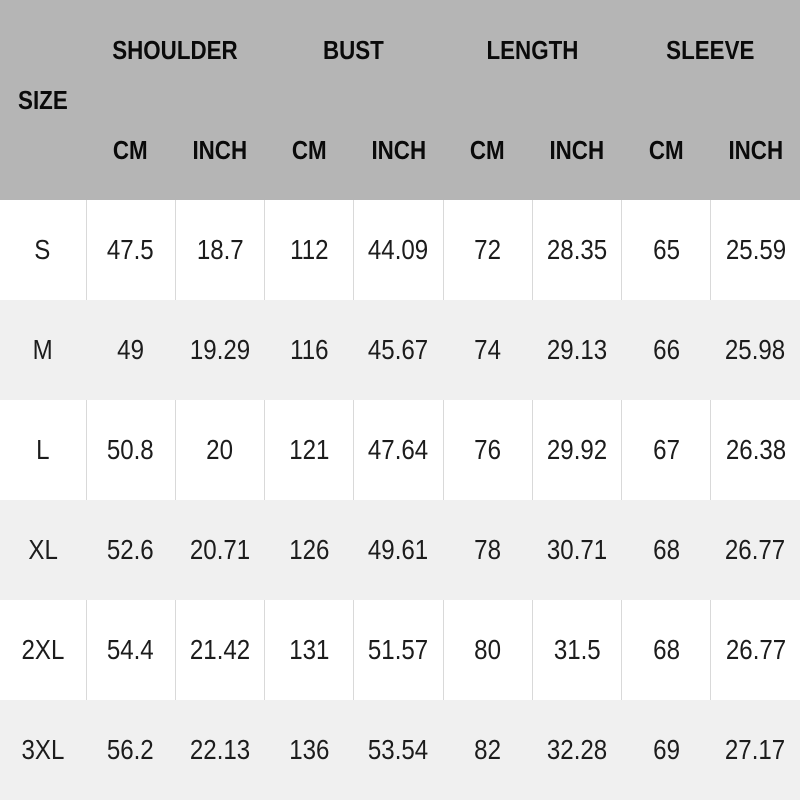  I want to click on measurement-cell: 136, so click(309, 750).